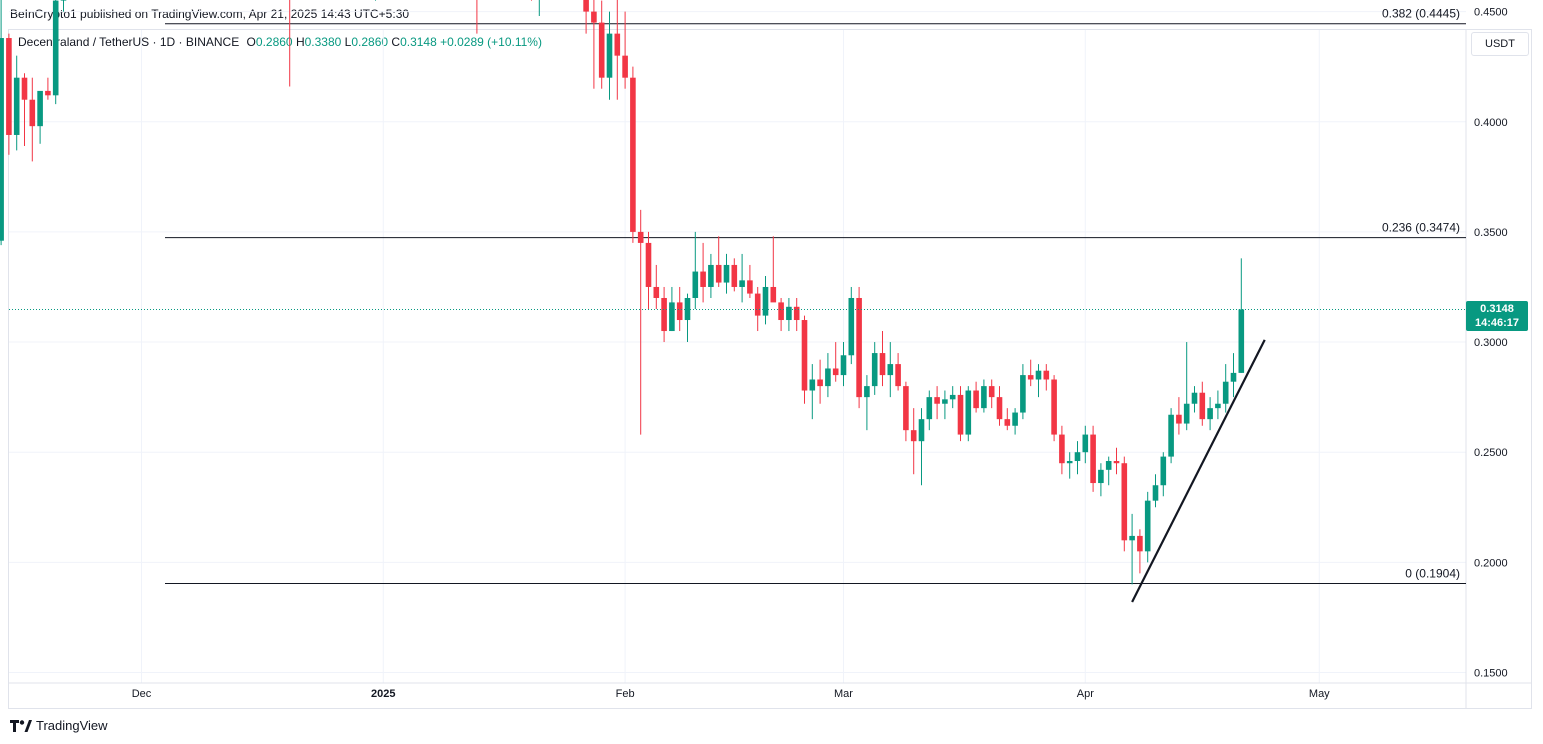 This screenshot has width=1543, height=744. What do you see at coordinates (1491, 13) in the screenshot?
I see `price-tick-label: 0.4500` at bounding box center [1491, 13].